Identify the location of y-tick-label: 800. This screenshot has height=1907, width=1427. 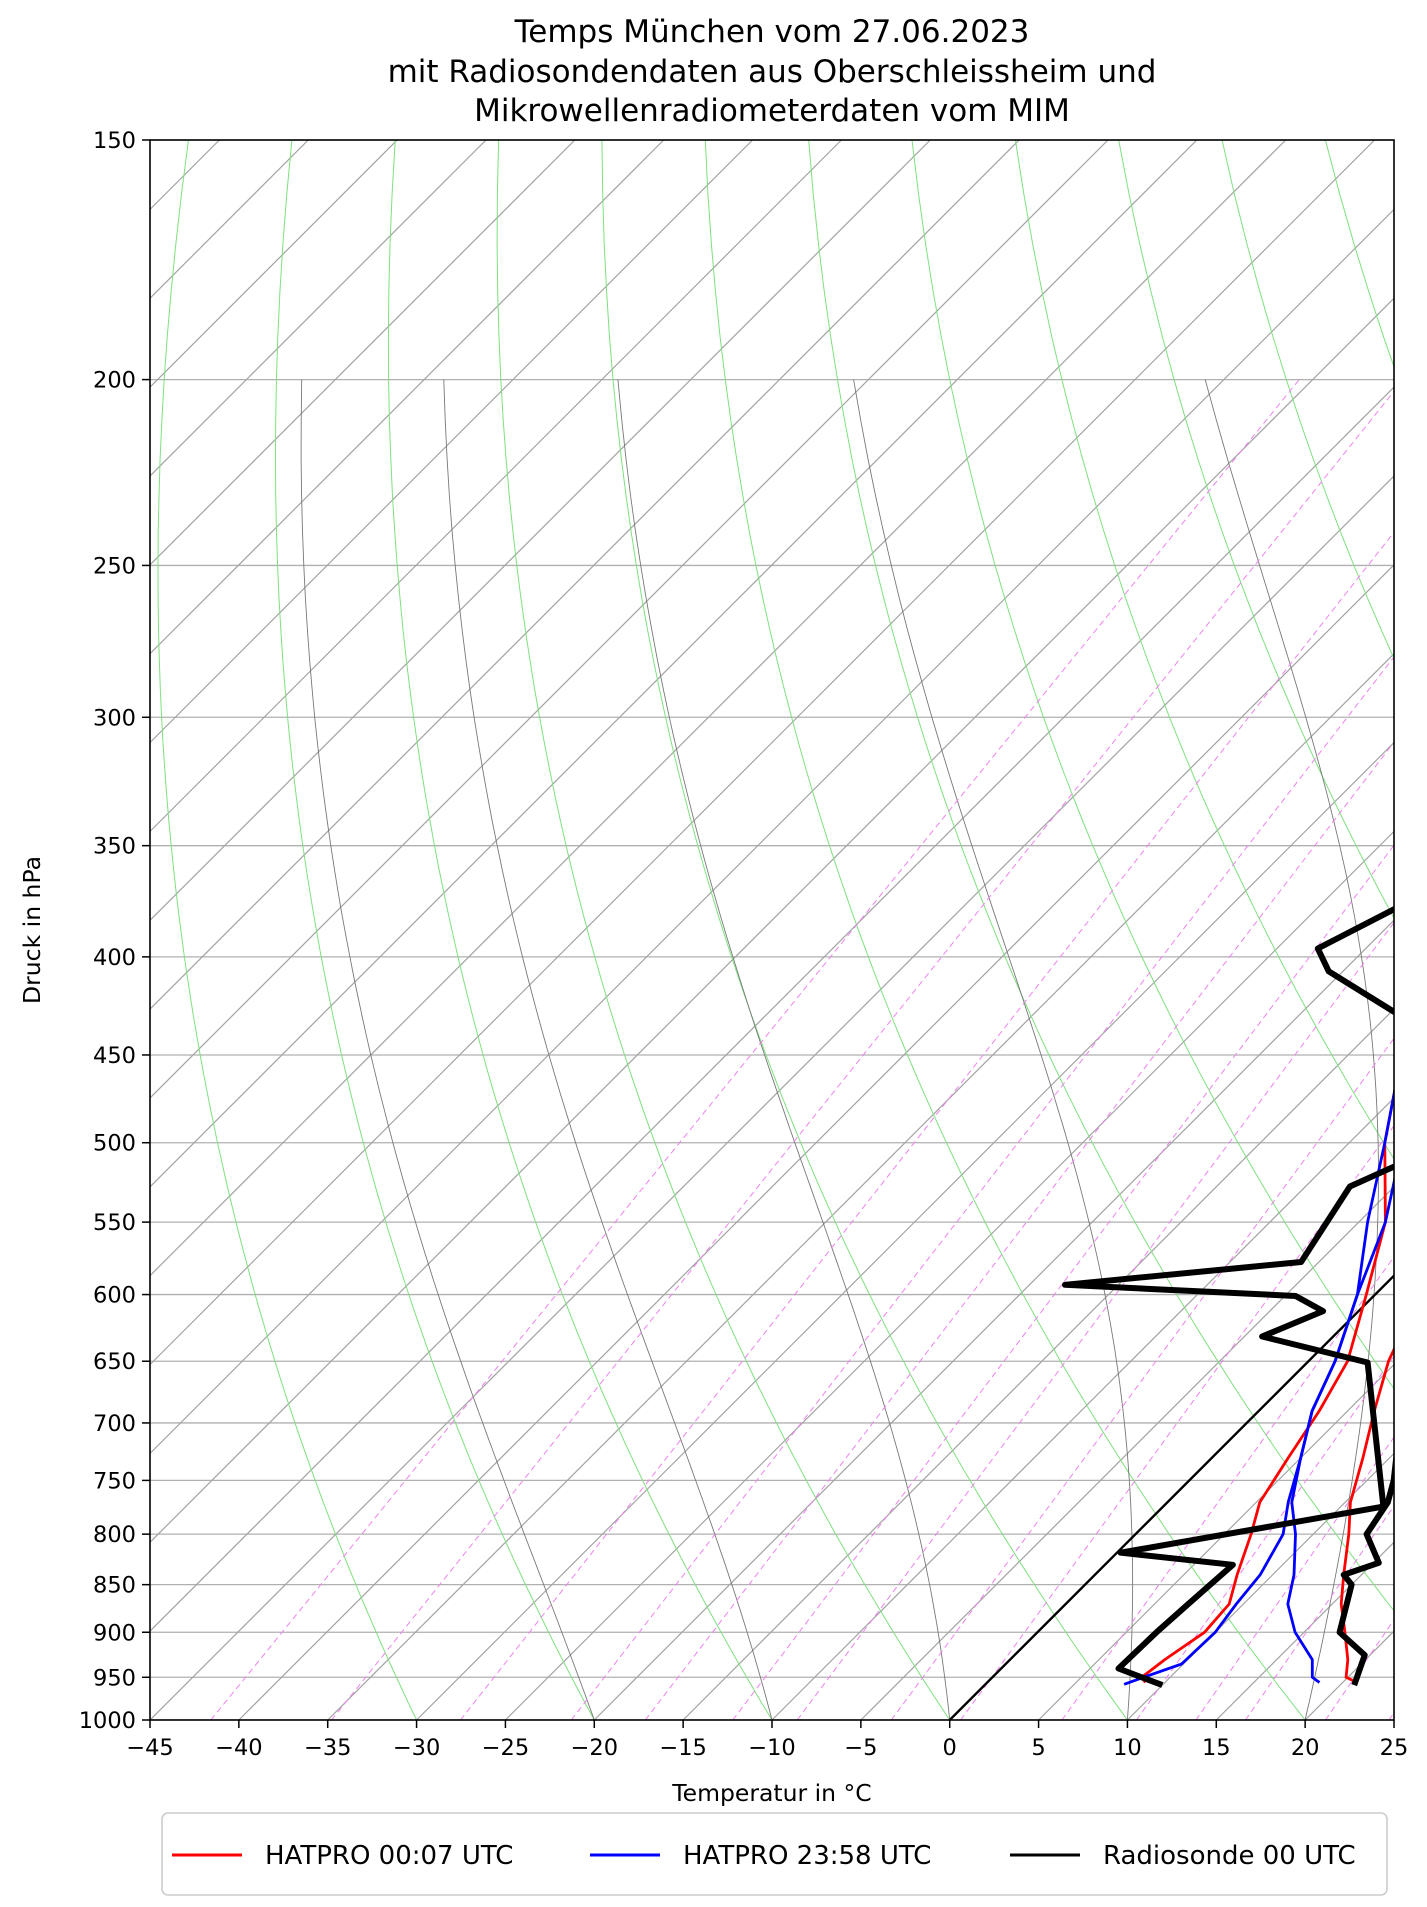
(114, 1535).